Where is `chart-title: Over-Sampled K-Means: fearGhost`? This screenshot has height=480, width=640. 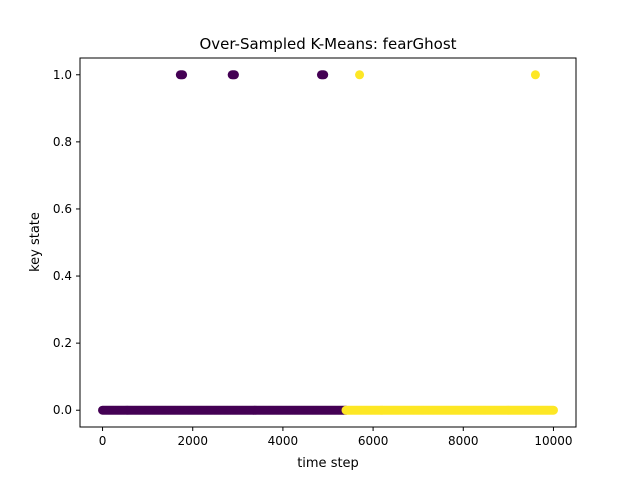
chart-title: Over-Sampled K-Means: fearGhost is located at coordinates (327, 44).